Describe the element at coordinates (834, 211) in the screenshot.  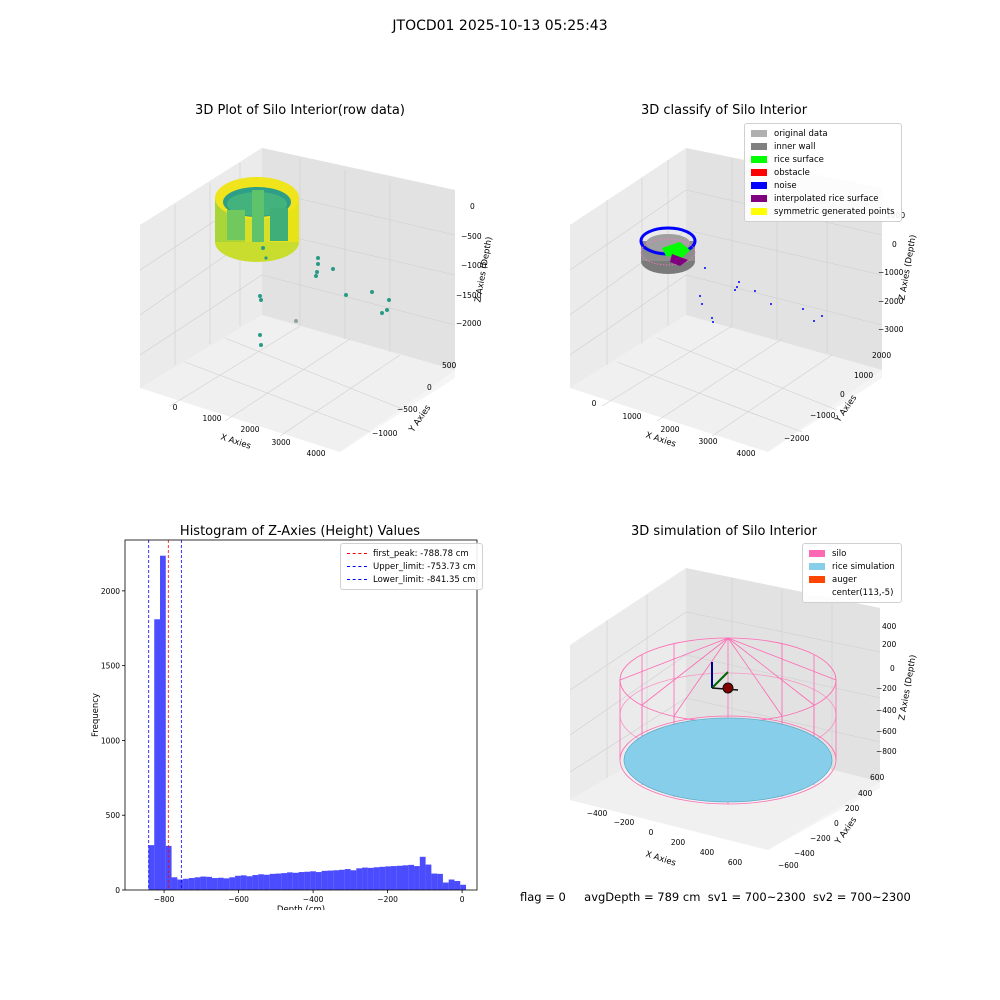
I see `legend-label: symmetric generated points` at that location.